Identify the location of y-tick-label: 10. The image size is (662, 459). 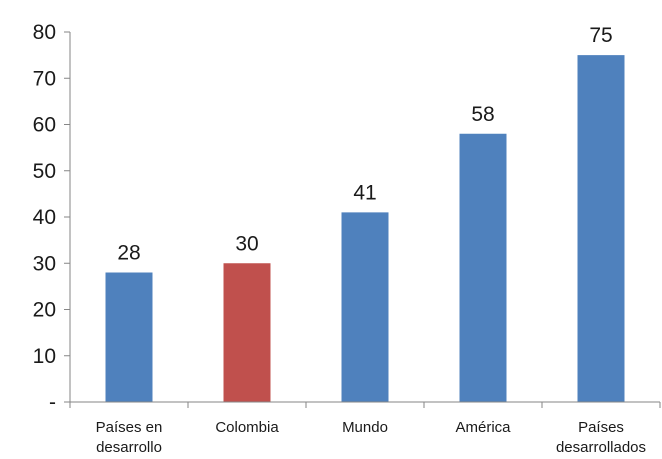
(44, 356).